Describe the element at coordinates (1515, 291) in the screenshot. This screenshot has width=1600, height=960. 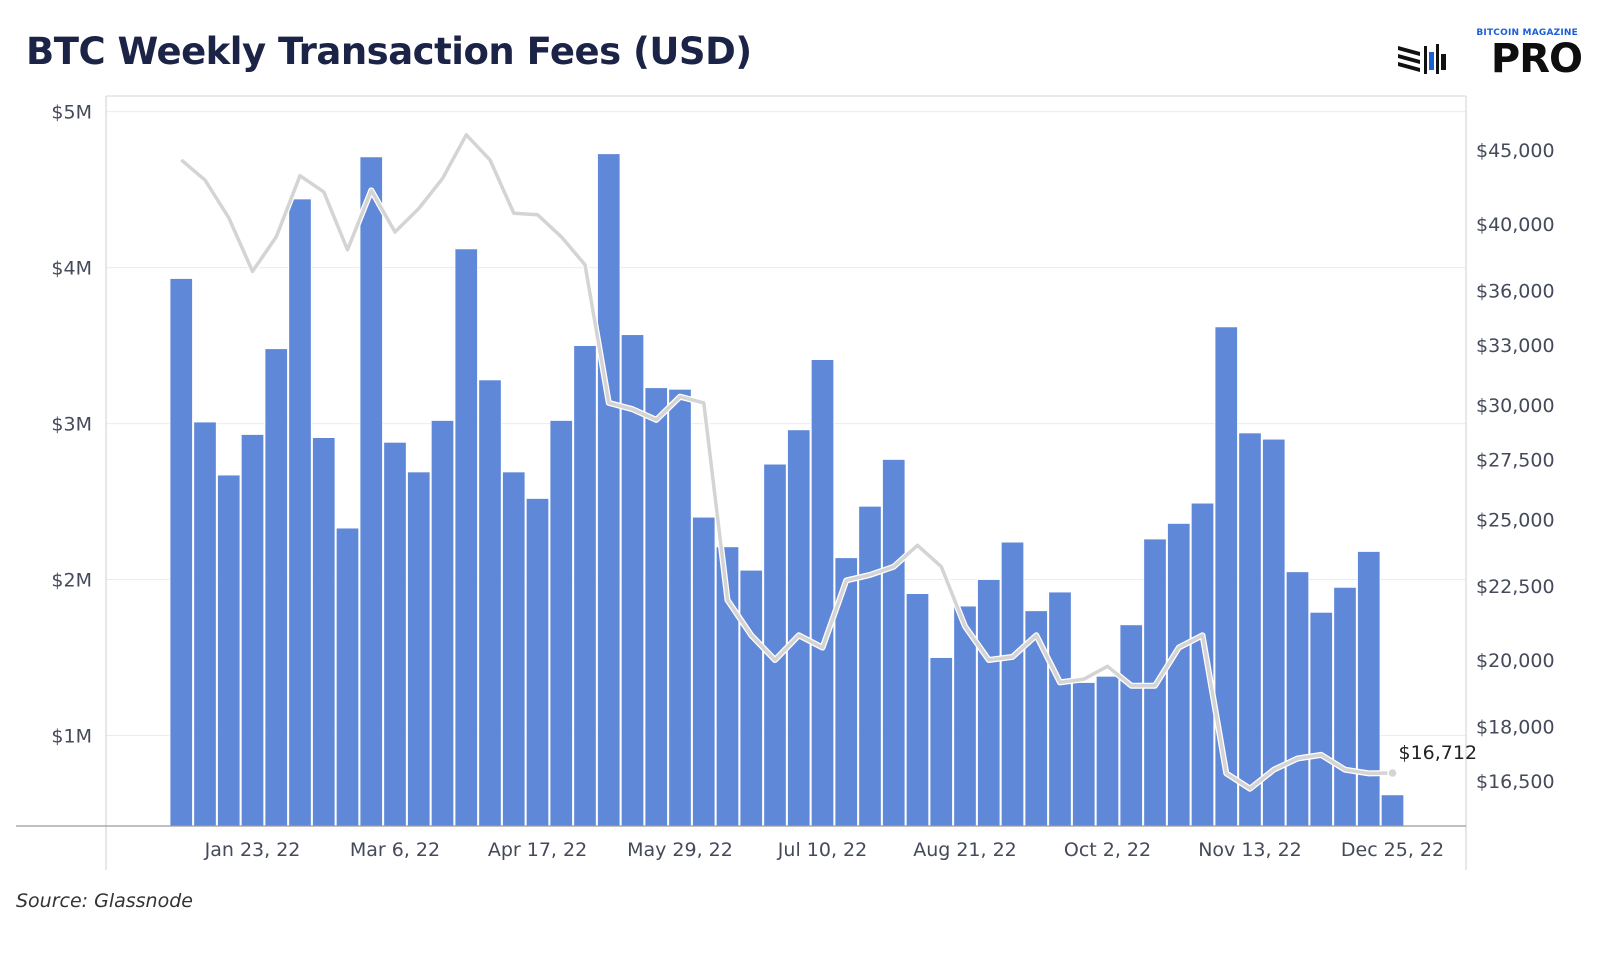
I see `right-tick-label: $36,000` at that location.